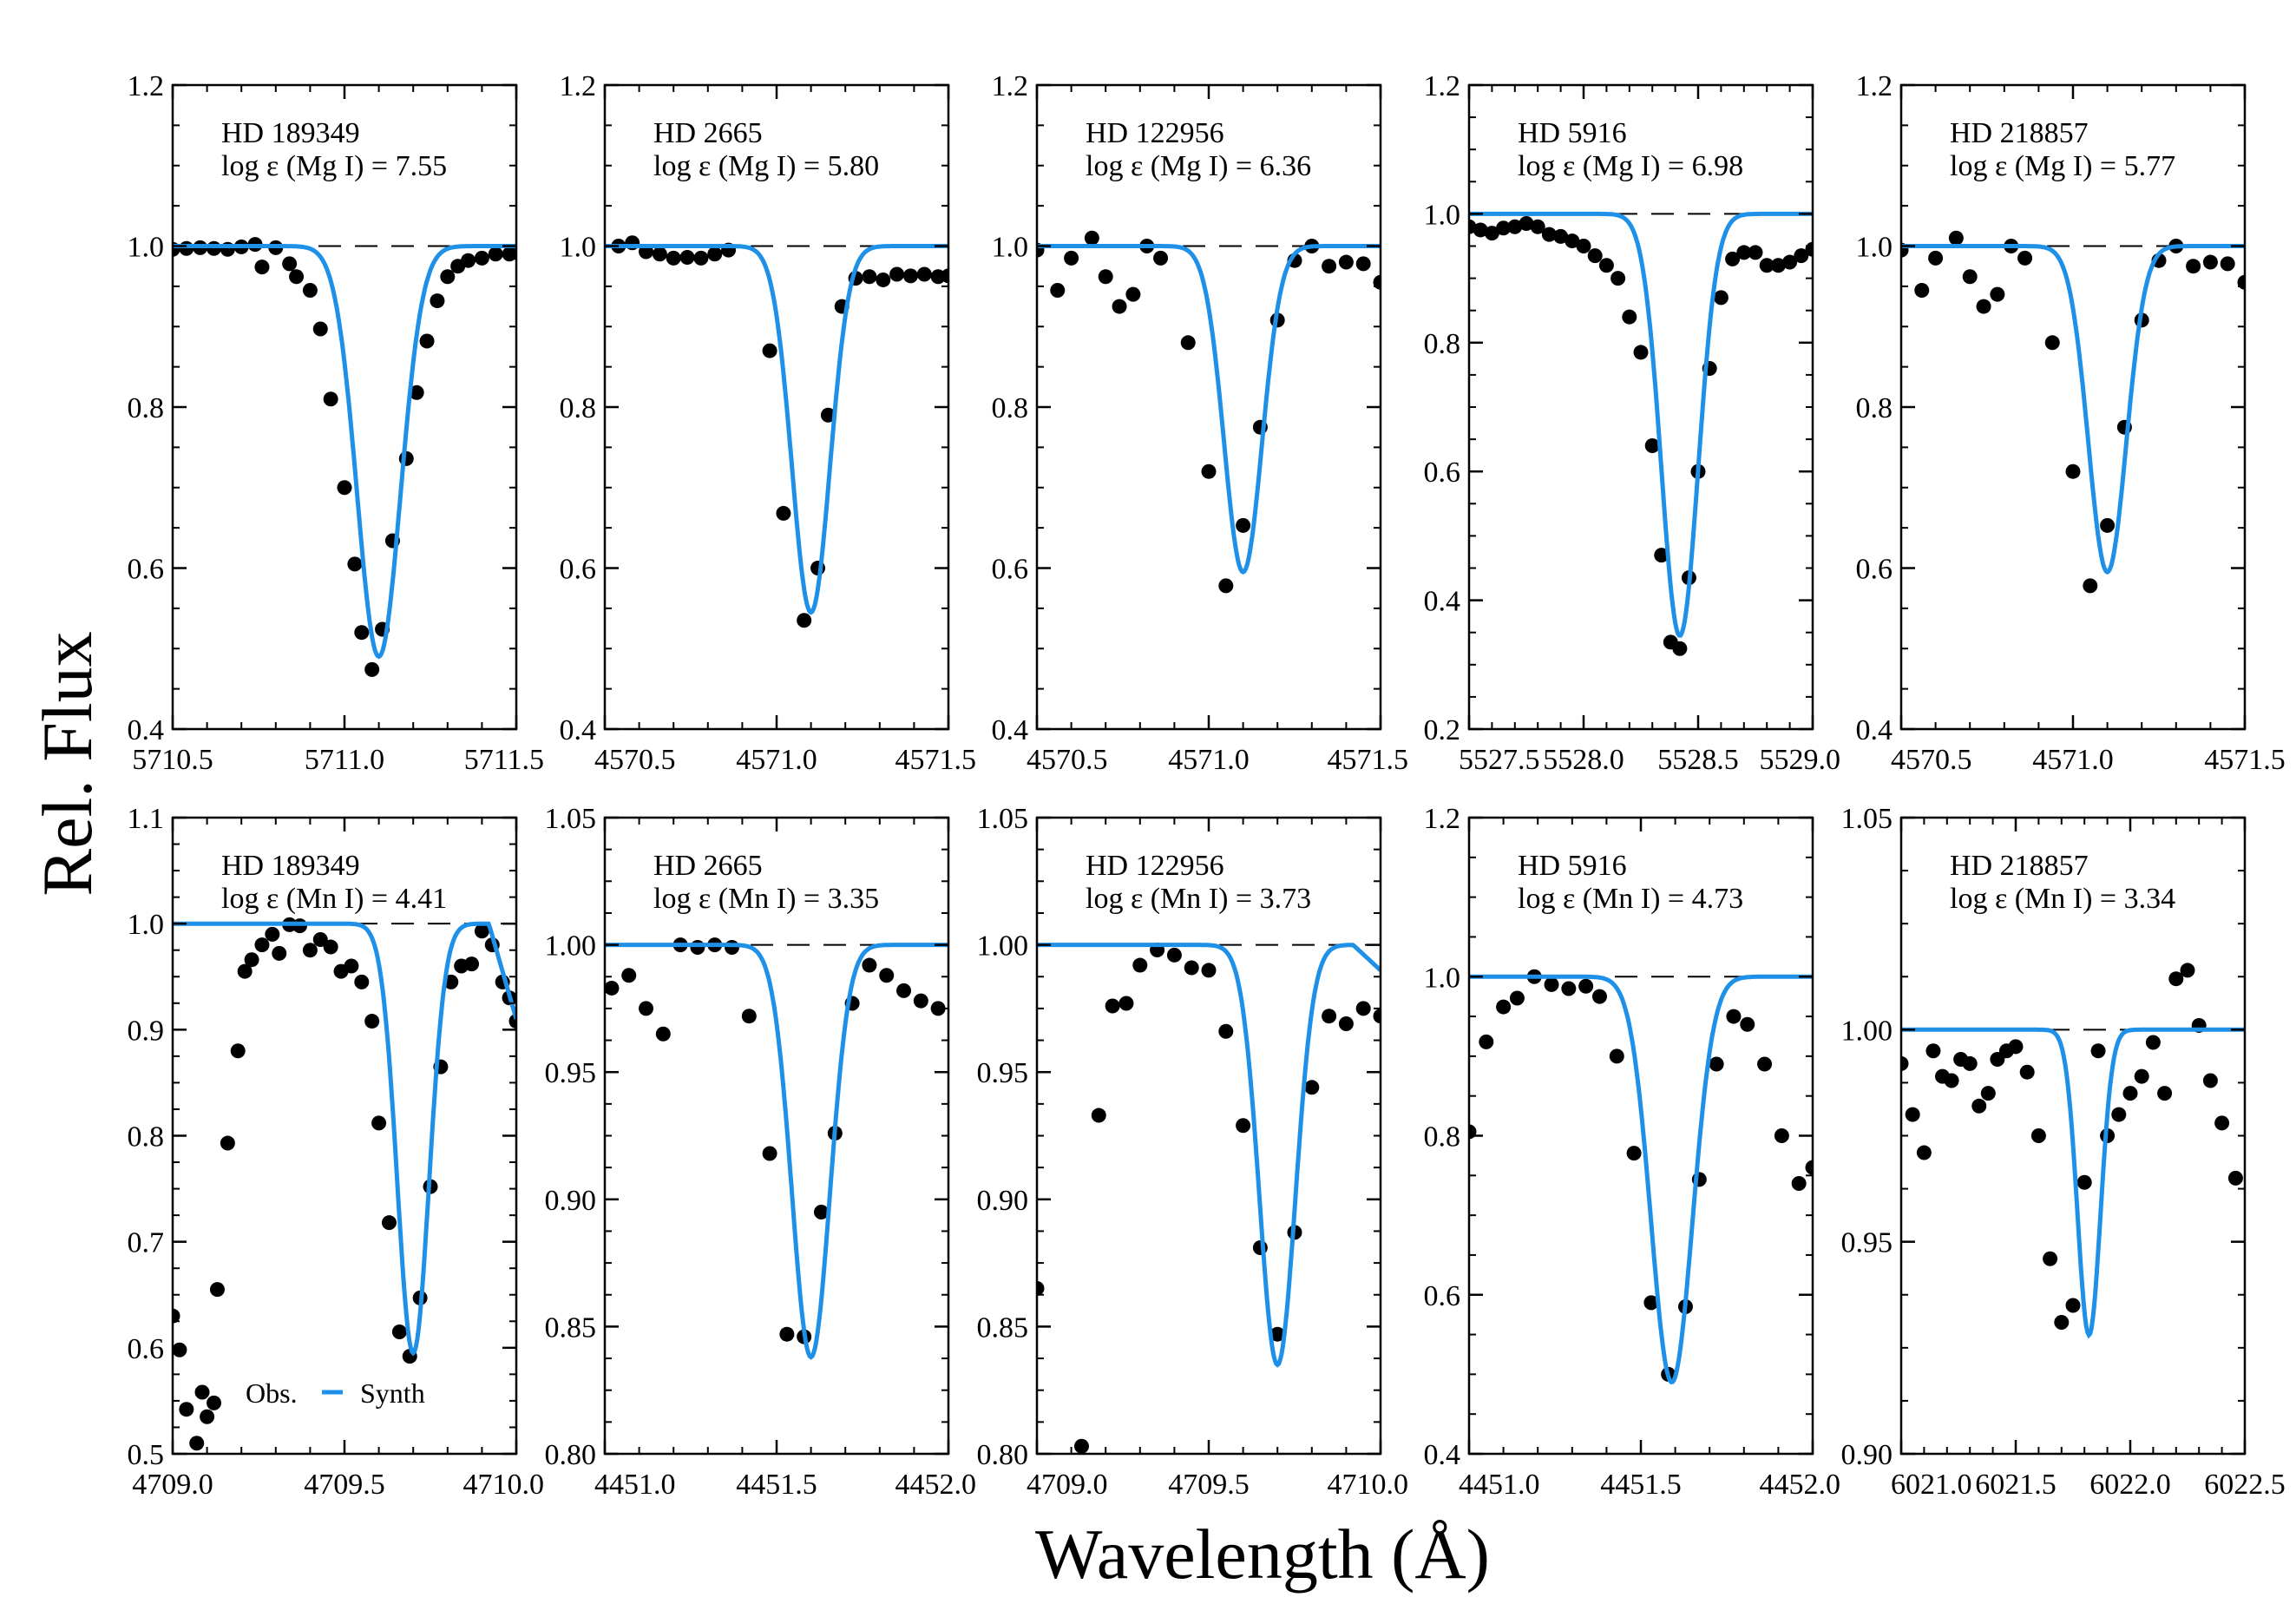 Image resolution: width=2296 pixels, height=1617 pixels. I want to click on abundance-label: log ε (Mn I) = 3.73, so click(1198, 899).